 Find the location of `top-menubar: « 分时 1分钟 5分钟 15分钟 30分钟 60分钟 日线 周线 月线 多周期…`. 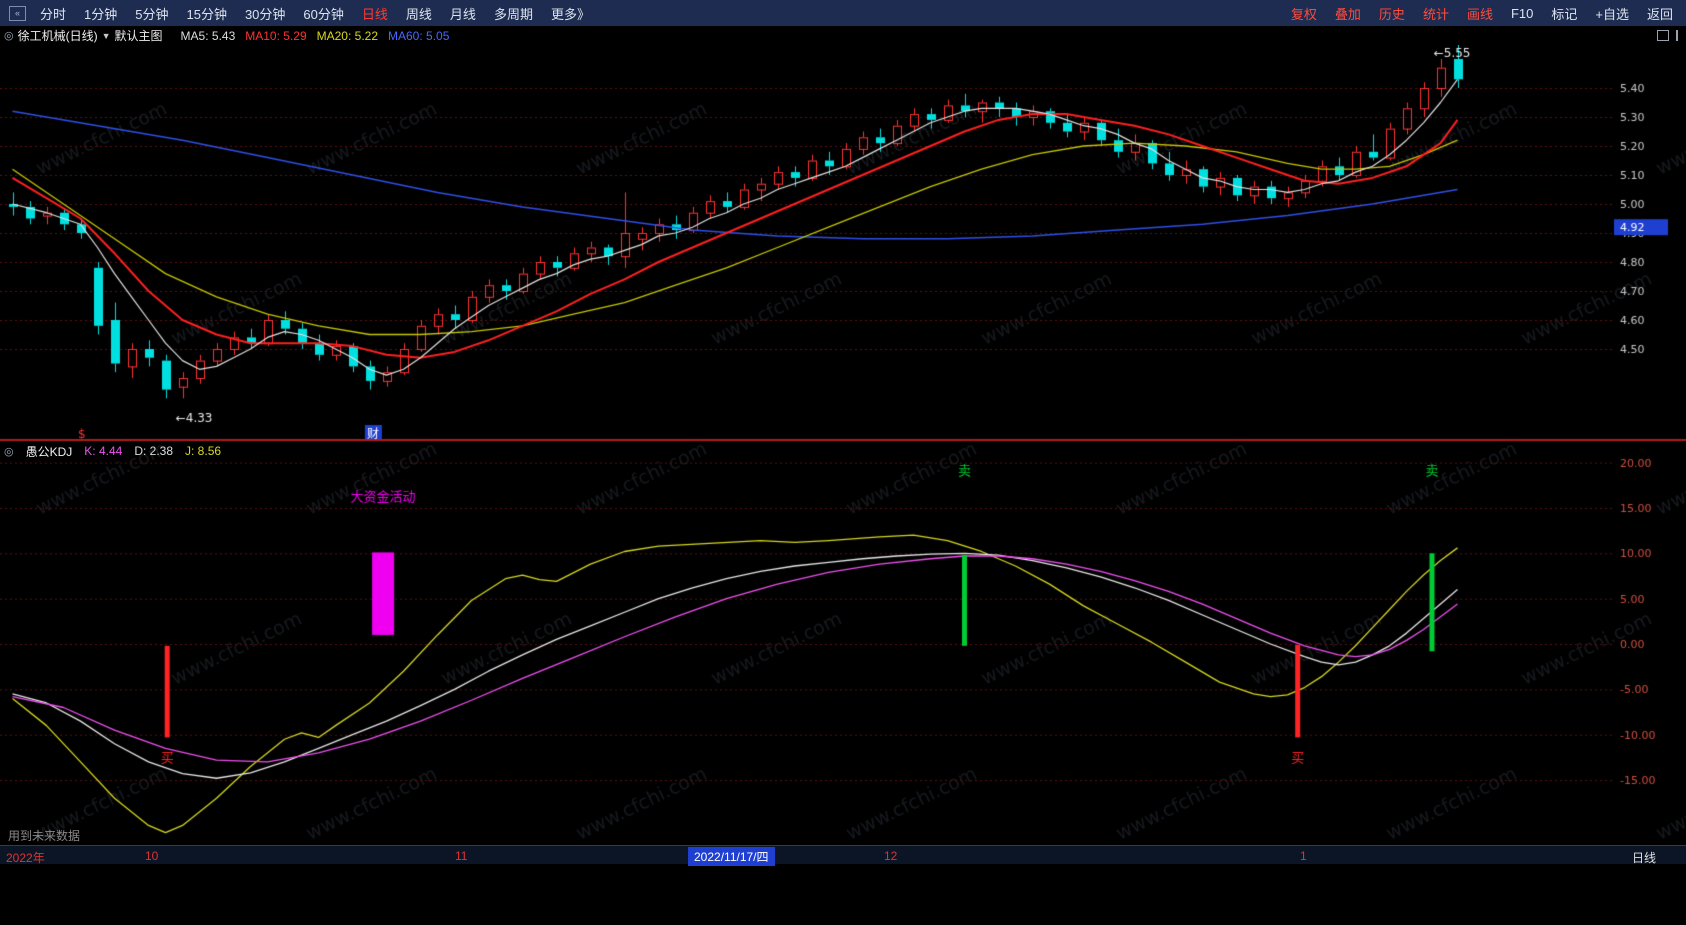

top-menubar: « 分时 1分钟 5分钟 15分钟 30分钟 60分钟 日线 周线 月线 多周期… is located at coordinates (843, 13).